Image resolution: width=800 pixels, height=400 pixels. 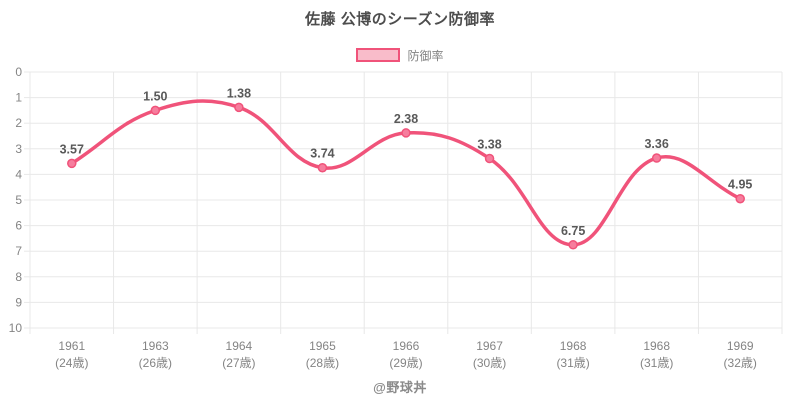 I want to click on x-tick-label-age: (26歳), so click(x=155, y=363).